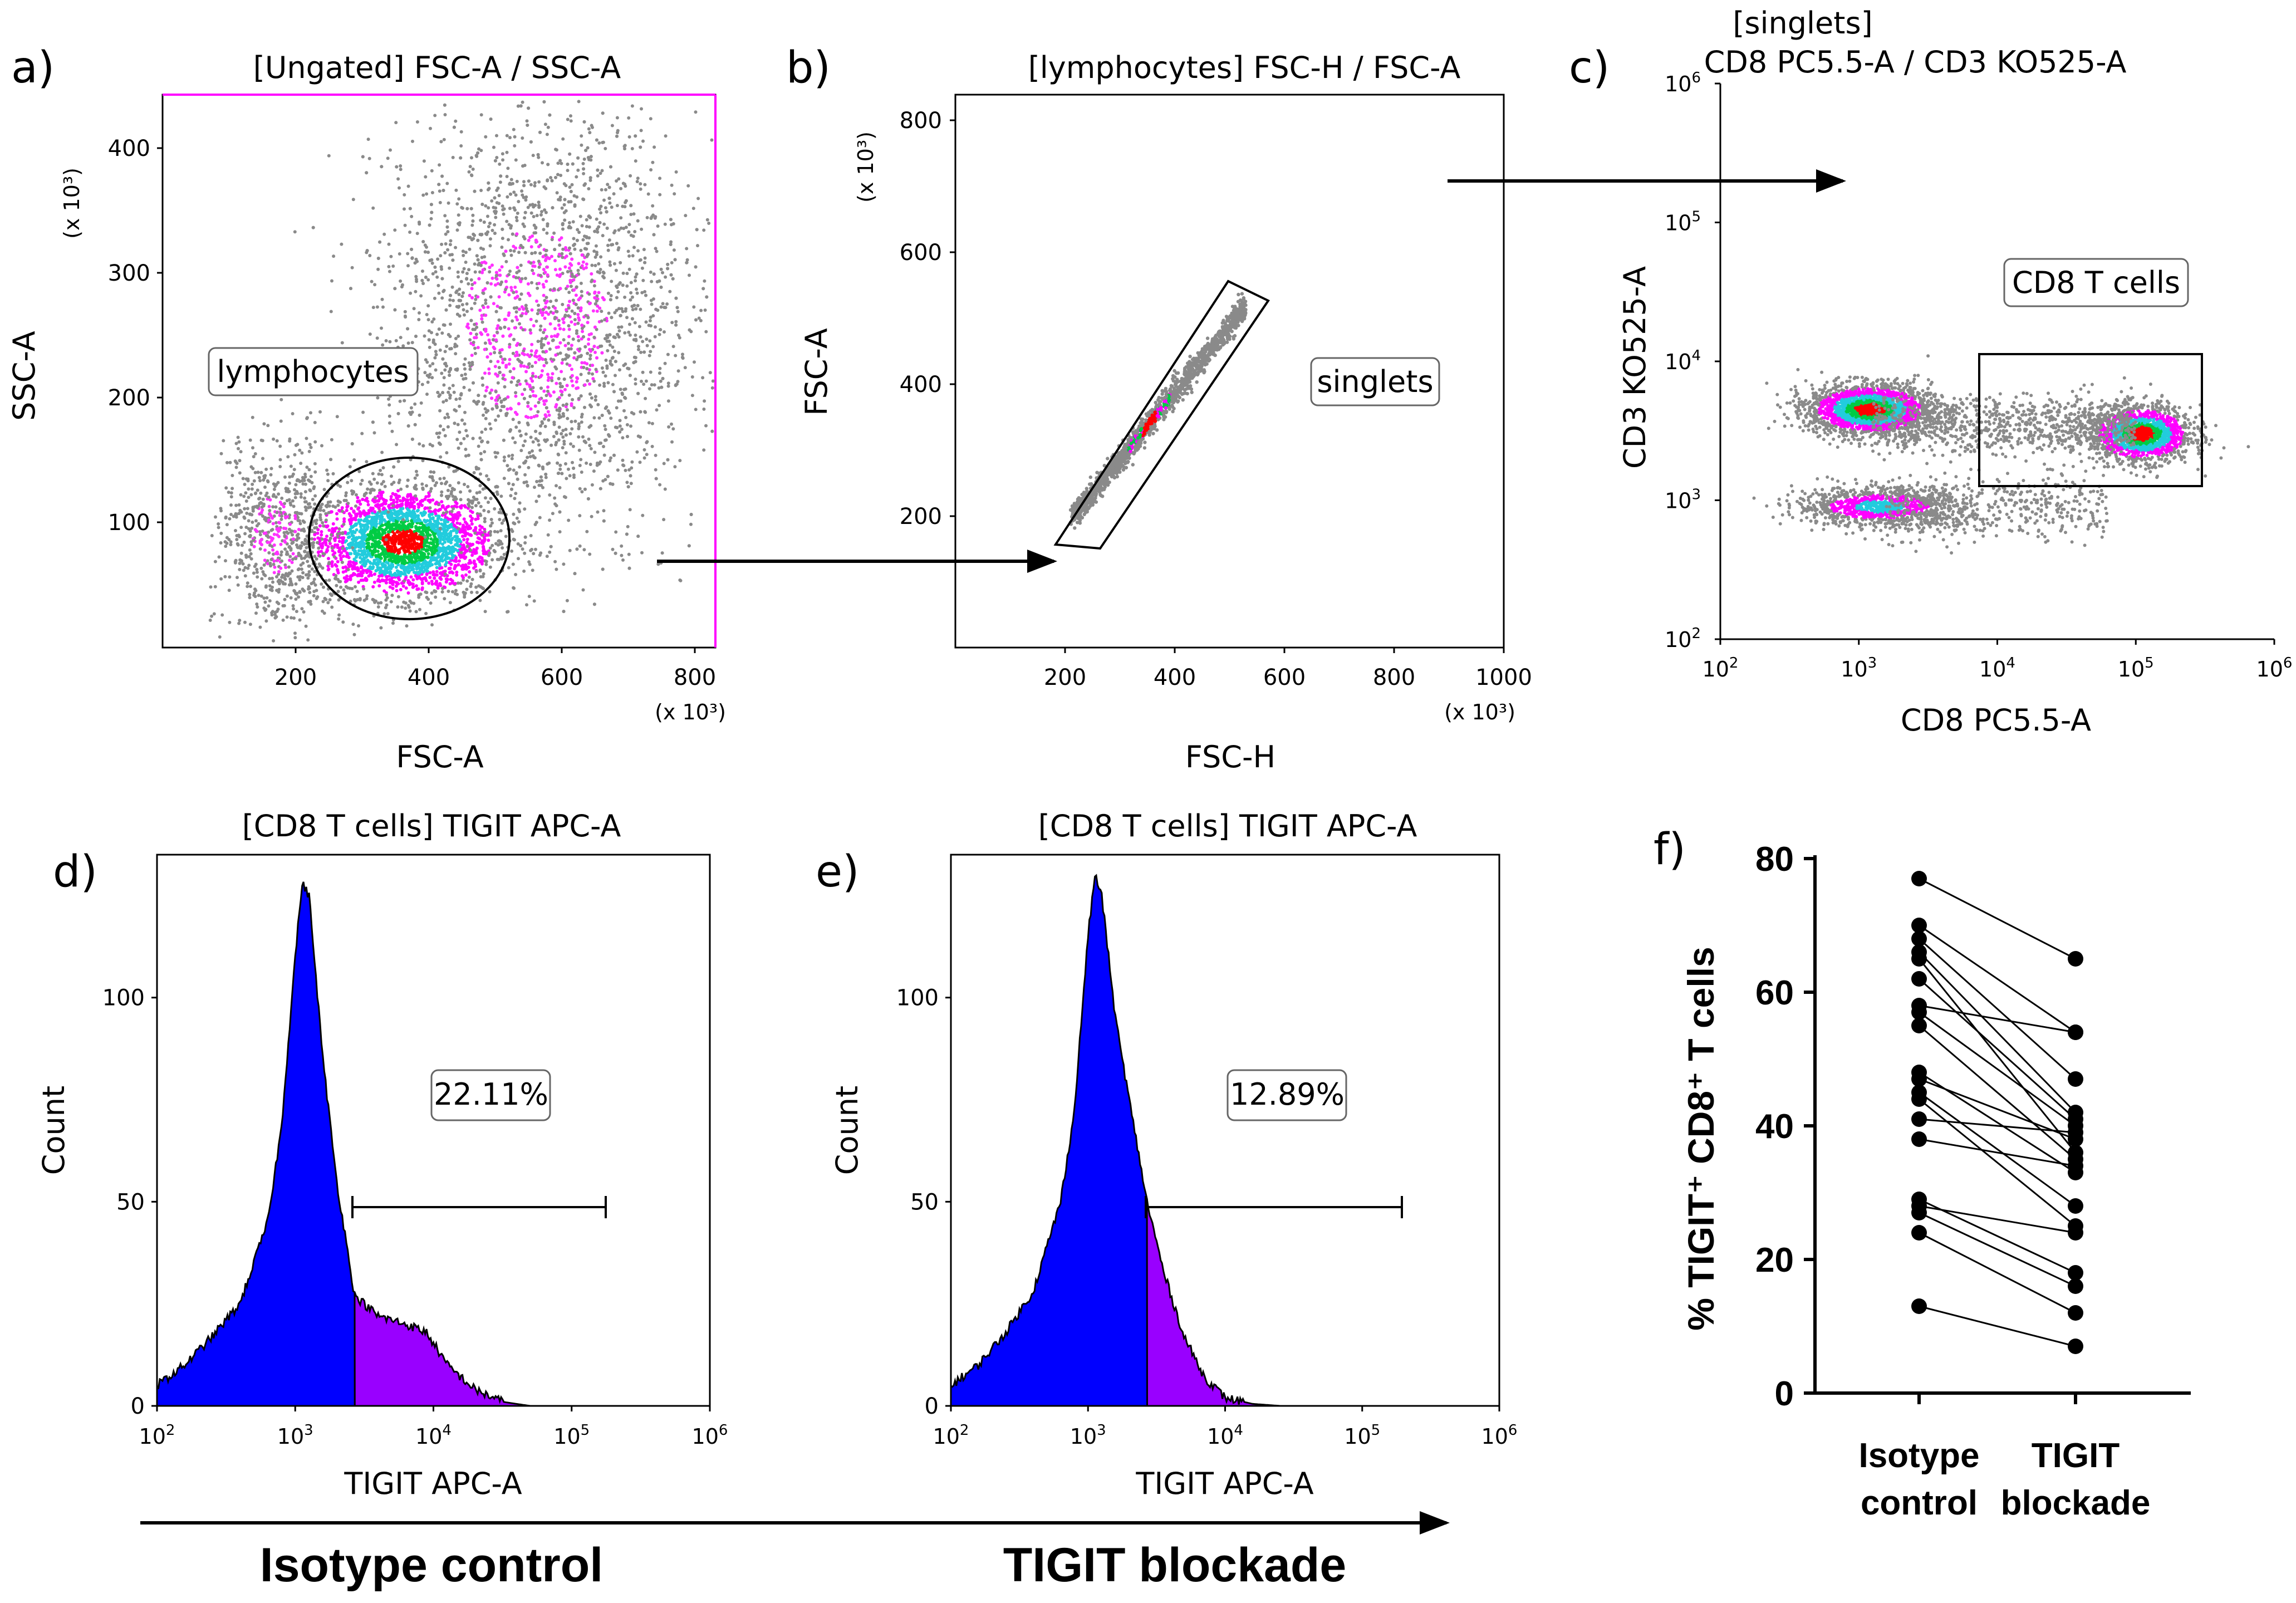 Image resolution: width=2296 pixels, height=1603 pixels. What do you see at coordinates (33, 68) in the screenshot?
I see `panel-a-letter: a)` at bounding box center [33, 68].